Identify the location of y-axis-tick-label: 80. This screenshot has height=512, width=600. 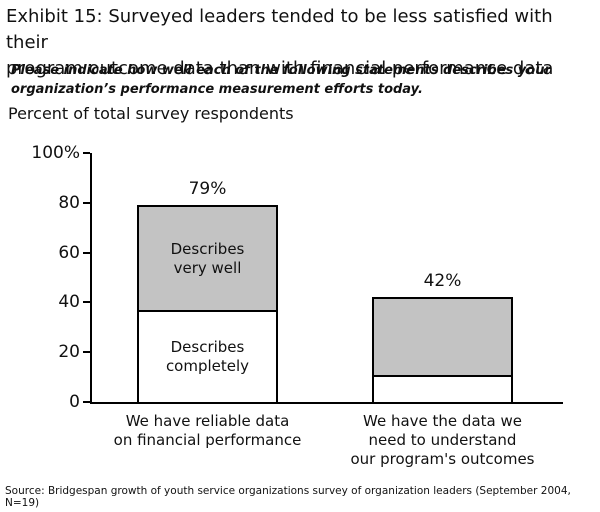
(69, 203).